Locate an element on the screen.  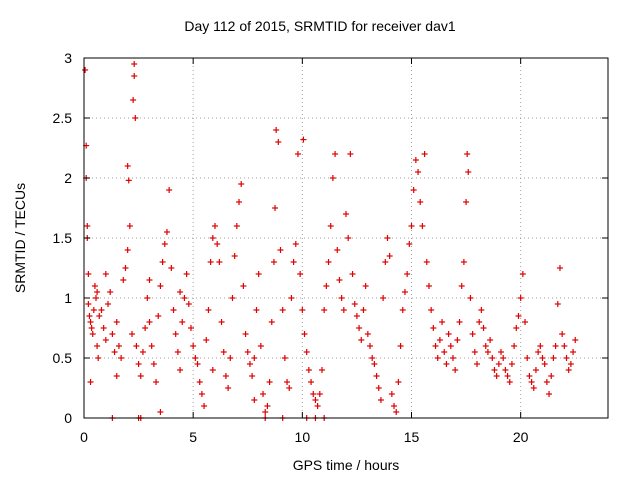
y-tick-label: 2.5 is located at coordinates (63, 118).